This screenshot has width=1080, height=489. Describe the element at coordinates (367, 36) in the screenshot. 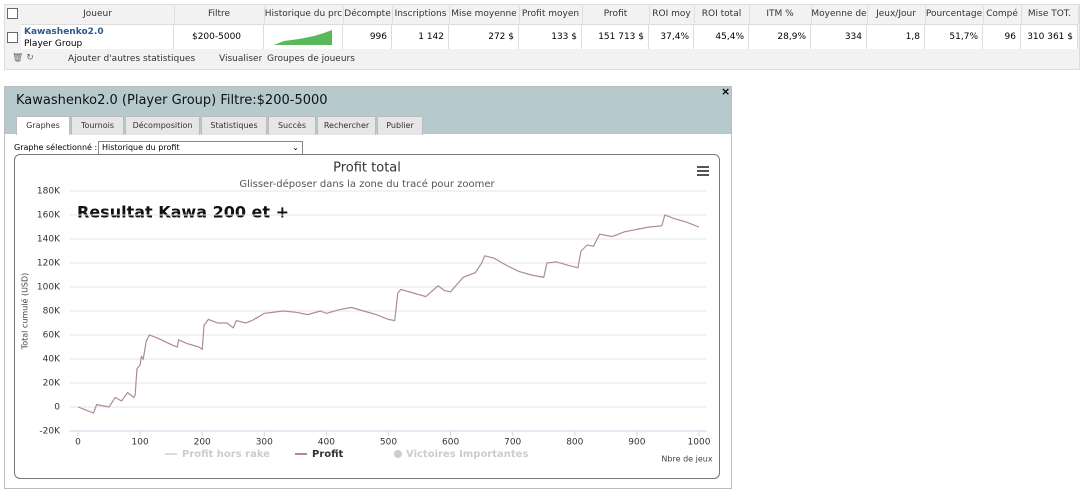

I see `stat-cell: 996` at that location.